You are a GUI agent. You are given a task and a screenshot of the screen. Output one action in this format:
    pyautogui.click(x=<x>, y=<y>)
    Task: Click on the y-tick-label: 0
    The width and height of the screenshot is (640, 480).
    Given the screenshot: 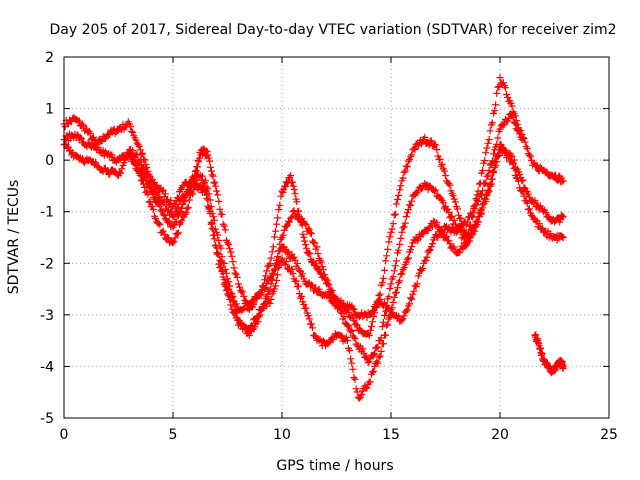 What is the action you would take?
    pyautogui.click(x=49, y=161)
    